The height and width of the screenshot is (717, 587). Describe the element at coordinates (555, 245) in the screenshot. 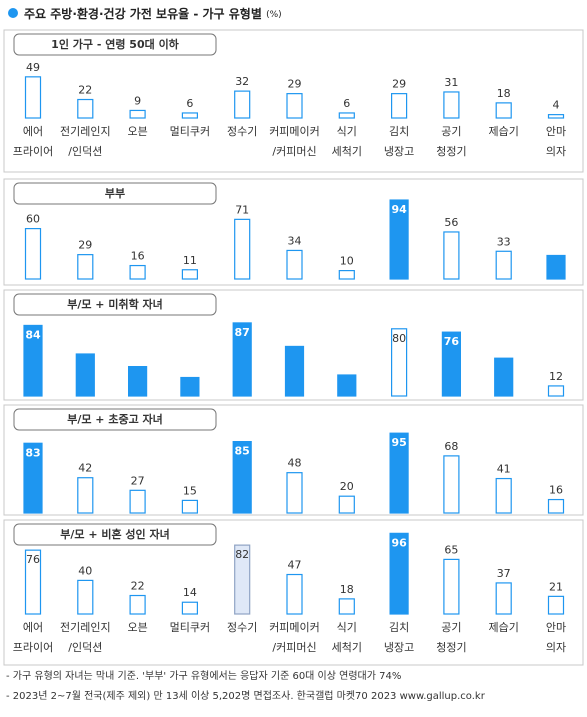

I see `value-label: 28` at that location.